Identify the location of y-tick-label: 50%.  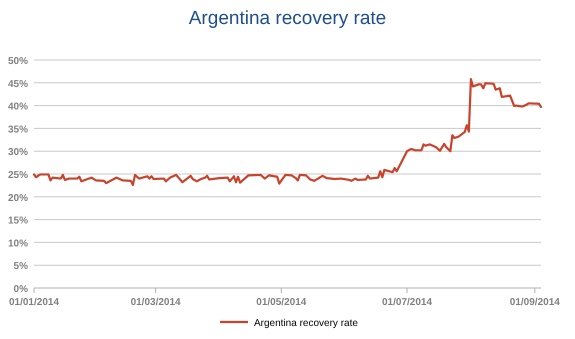
(18, 61).